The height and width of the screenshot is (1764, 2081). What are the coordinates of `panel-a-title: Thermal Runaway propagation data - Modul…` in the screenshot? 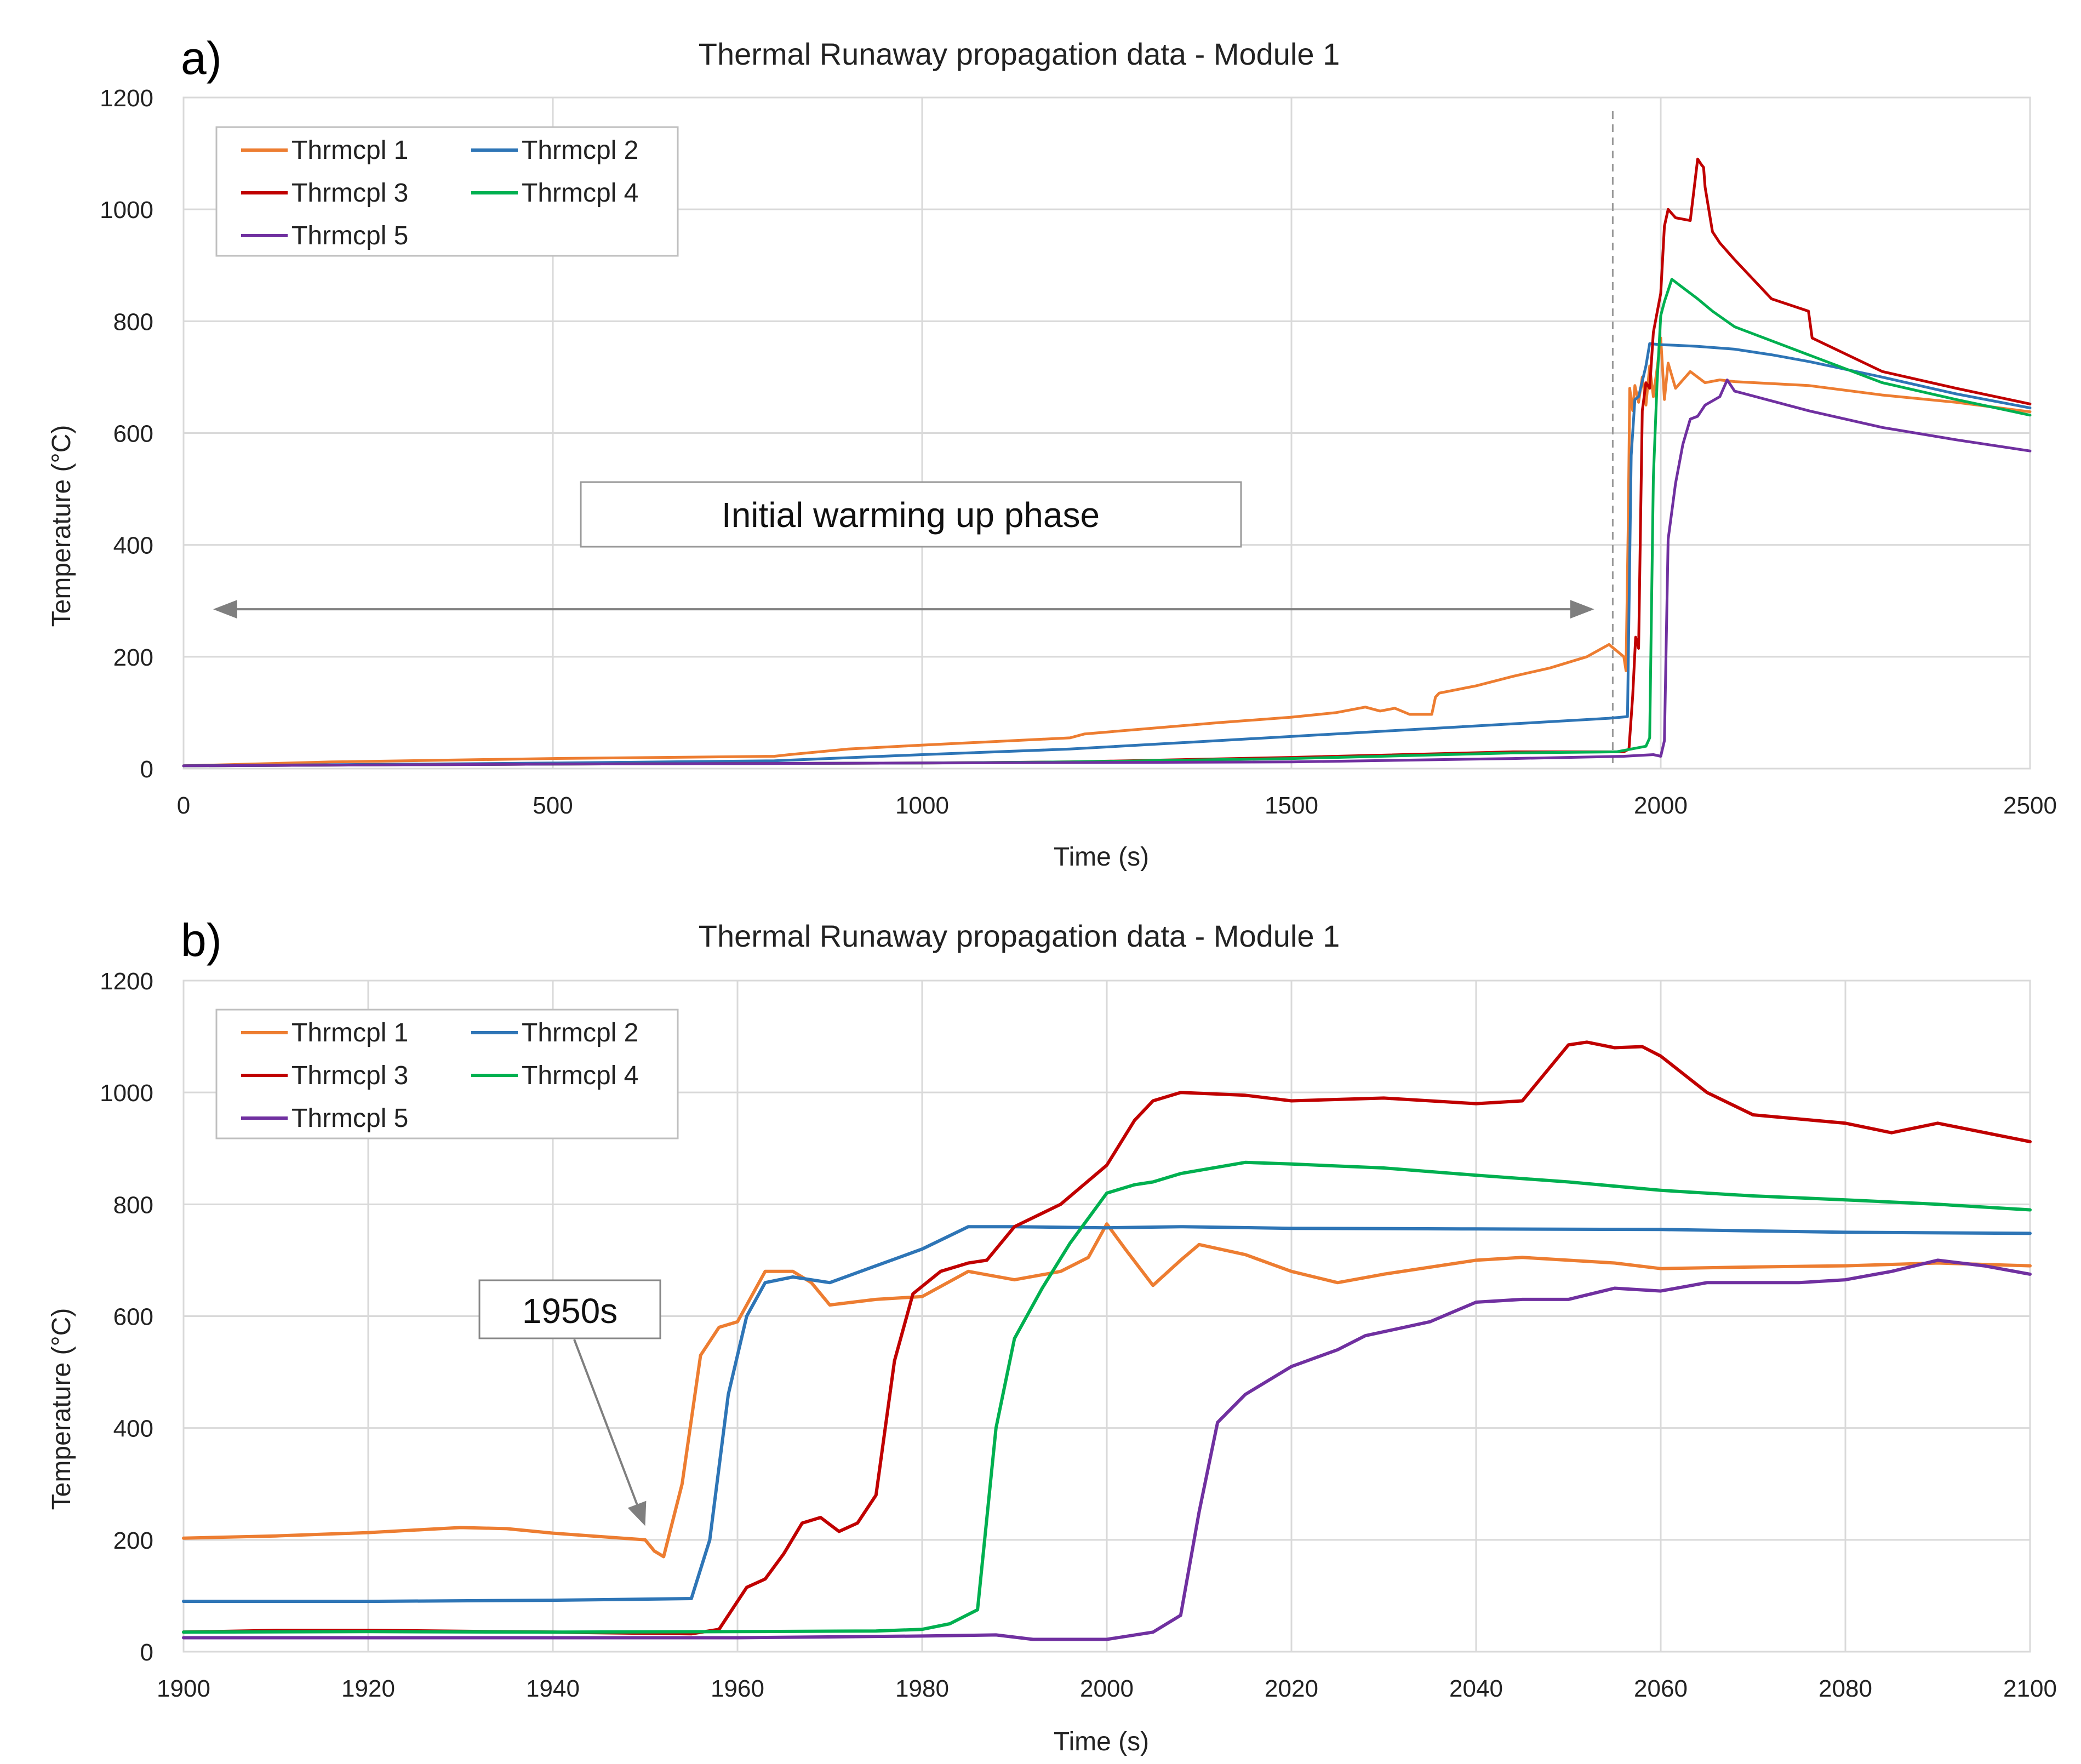 It's located at (1020, 54).